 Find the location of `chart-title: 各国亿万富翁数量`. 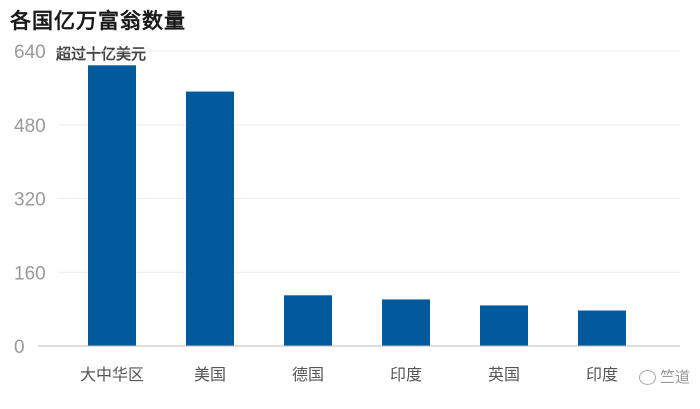

chart-title: 各国亿万富翁数量 is located at coordinates (98, 21).